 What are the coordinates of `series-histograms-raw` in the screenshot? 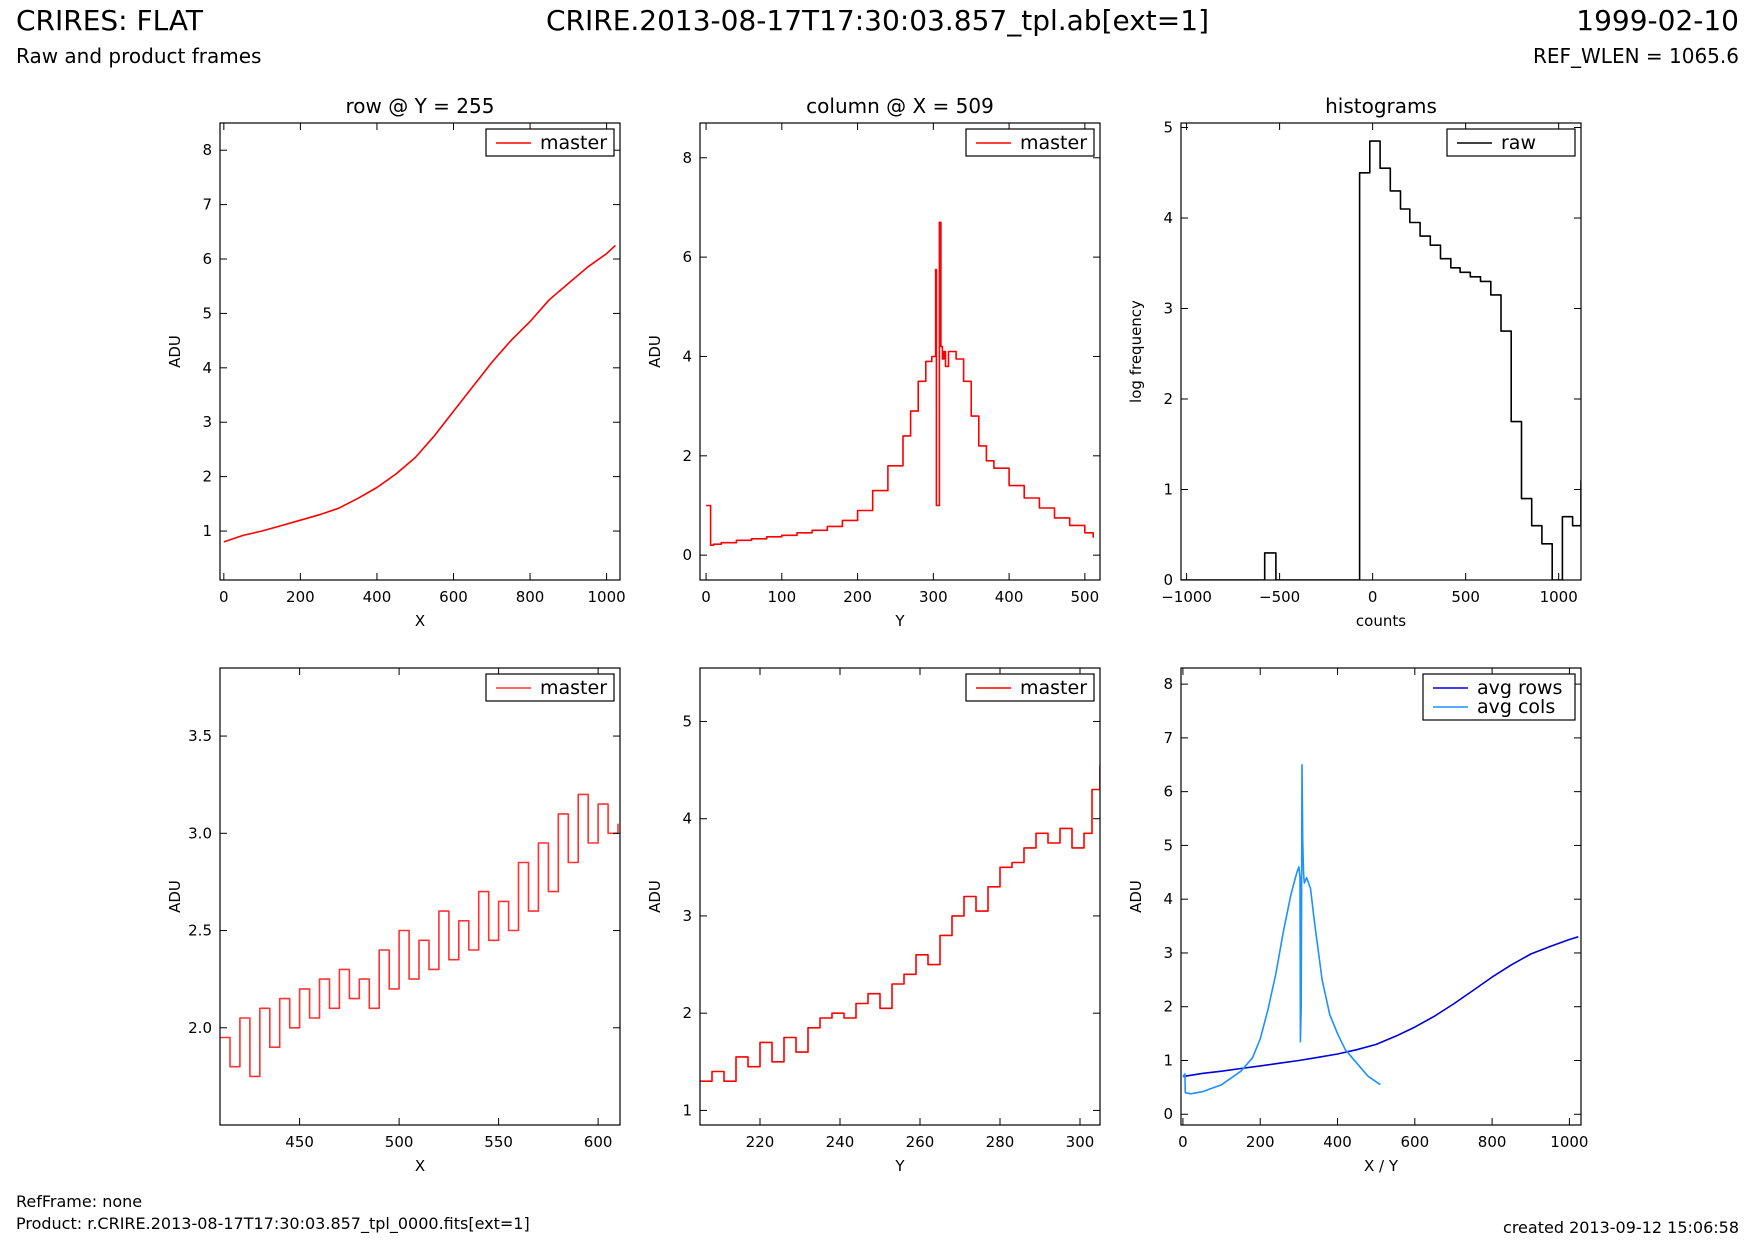 It's located at (1381, 360).